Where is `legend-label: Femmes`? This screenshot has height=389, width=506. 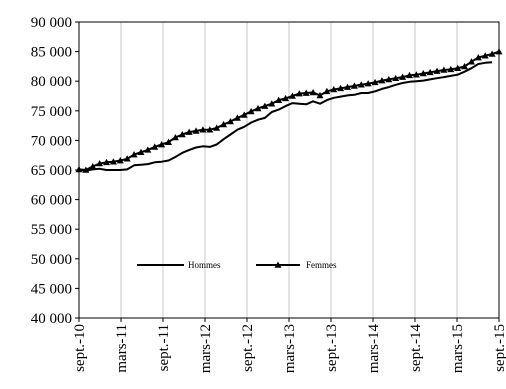 legend-label: Femmes is located at coordinates (321, 265).